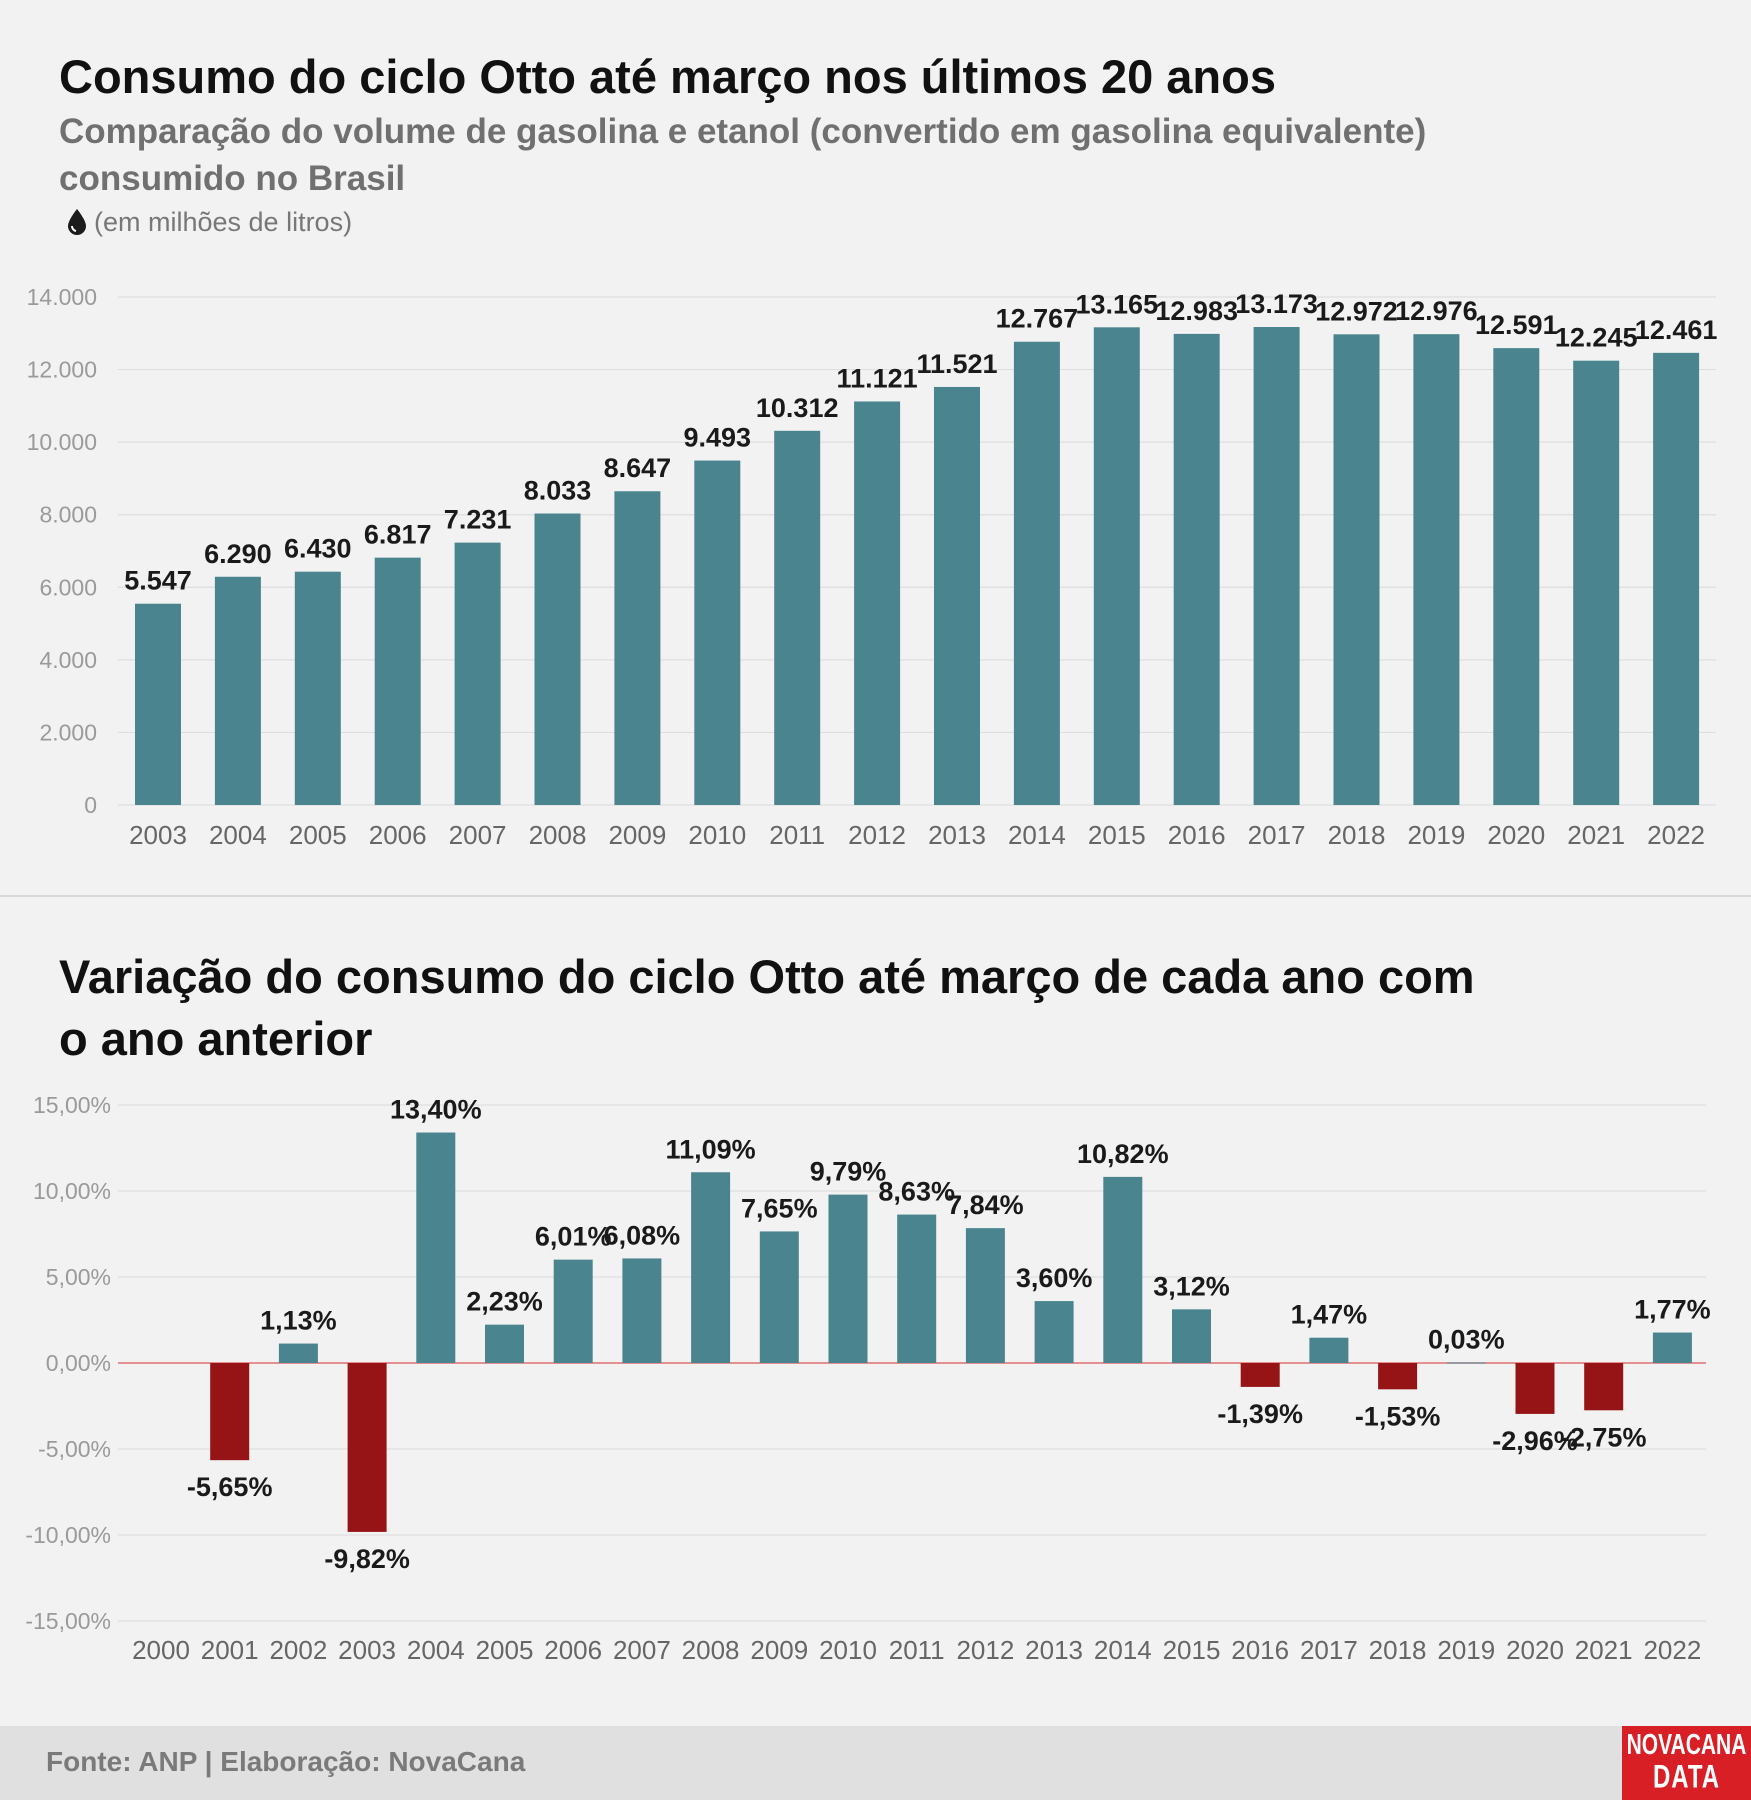 Image resolution: width=1751 pixels, height=1800 pixels. What do you see at coordinates (1596, 338) in the screenshot?
I see `data-label: 12.245` at bounding box center [1596, 338].